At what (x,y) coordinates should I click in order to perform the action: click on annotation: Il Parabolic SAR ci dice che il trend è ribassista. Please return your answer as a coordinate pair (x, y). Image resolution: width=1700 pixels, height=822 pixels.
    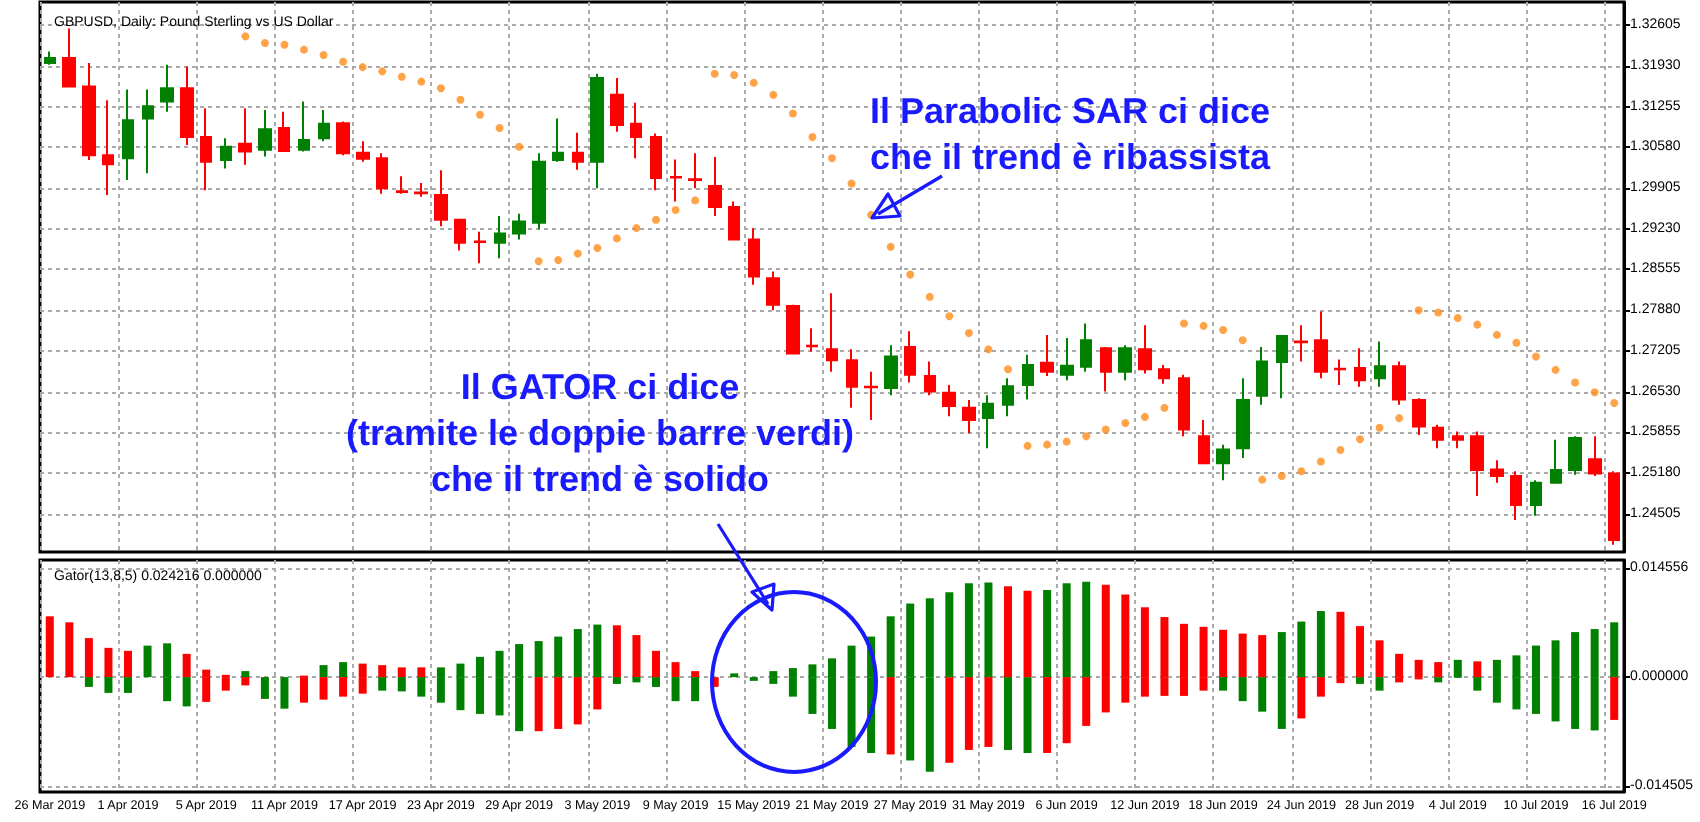
    Looking at the image, I should click on (1071, 134).